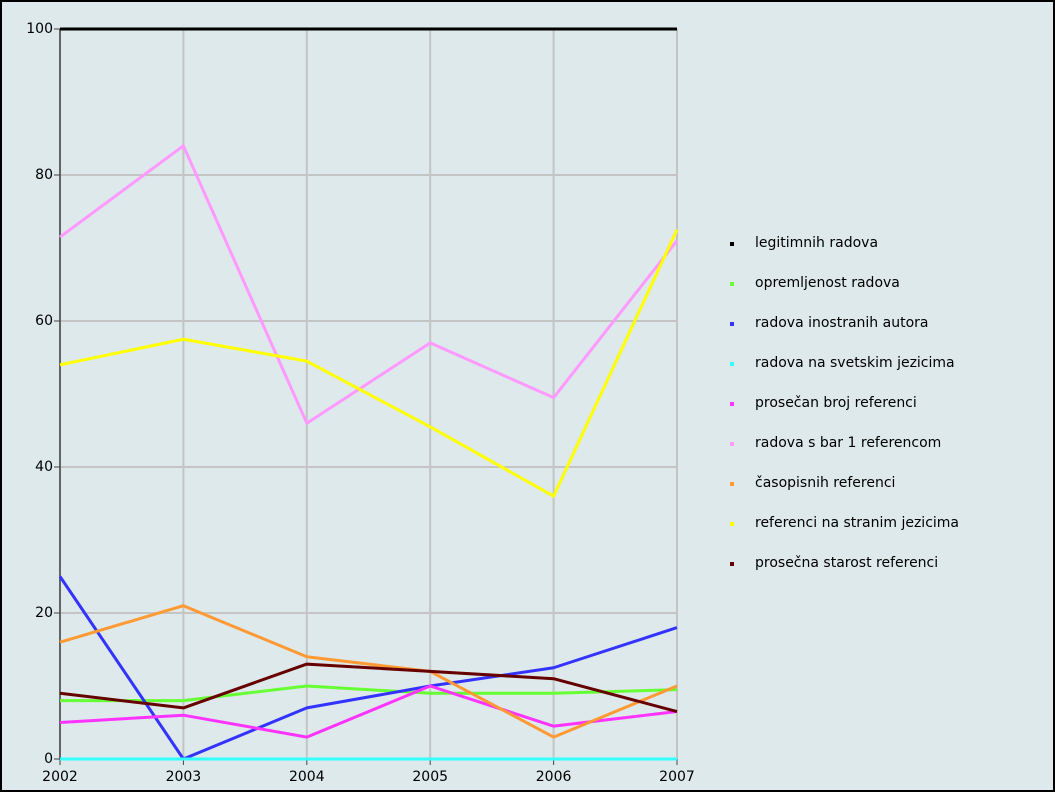 This screenshot has width=1055, height=792. What do you see at coordinates (60, 777) in the screenshot?
I see `x-tick-label: 2002` at bounding box center [60, 777].